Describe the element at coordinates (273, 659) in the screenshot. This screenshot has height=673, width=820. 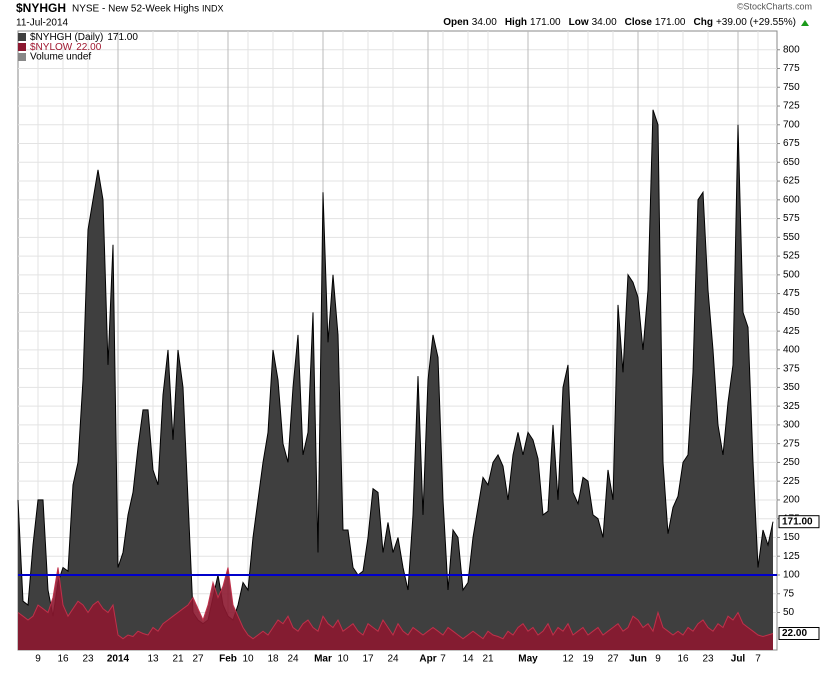
I see `x-tick-label: 18` at that location.